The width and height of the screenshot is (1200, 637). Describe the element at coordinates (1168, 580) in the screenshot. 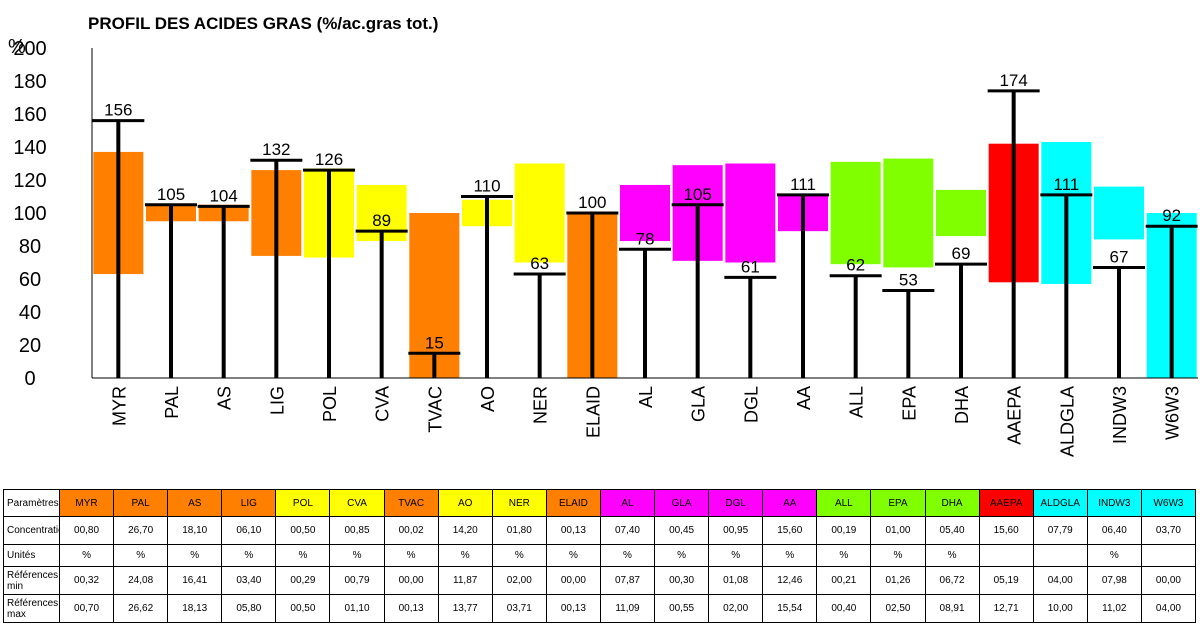

I see `table-cell: 00,00` at that location.